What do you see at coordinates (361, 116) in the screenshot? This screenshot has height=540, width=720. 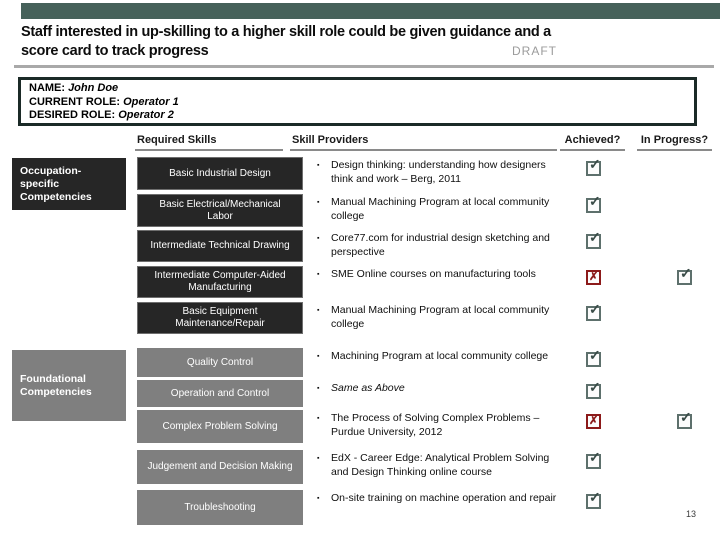 I see `profile-desired-role-row: DESIRED ROLE: Operator 2` at bounding box center [361, 116].